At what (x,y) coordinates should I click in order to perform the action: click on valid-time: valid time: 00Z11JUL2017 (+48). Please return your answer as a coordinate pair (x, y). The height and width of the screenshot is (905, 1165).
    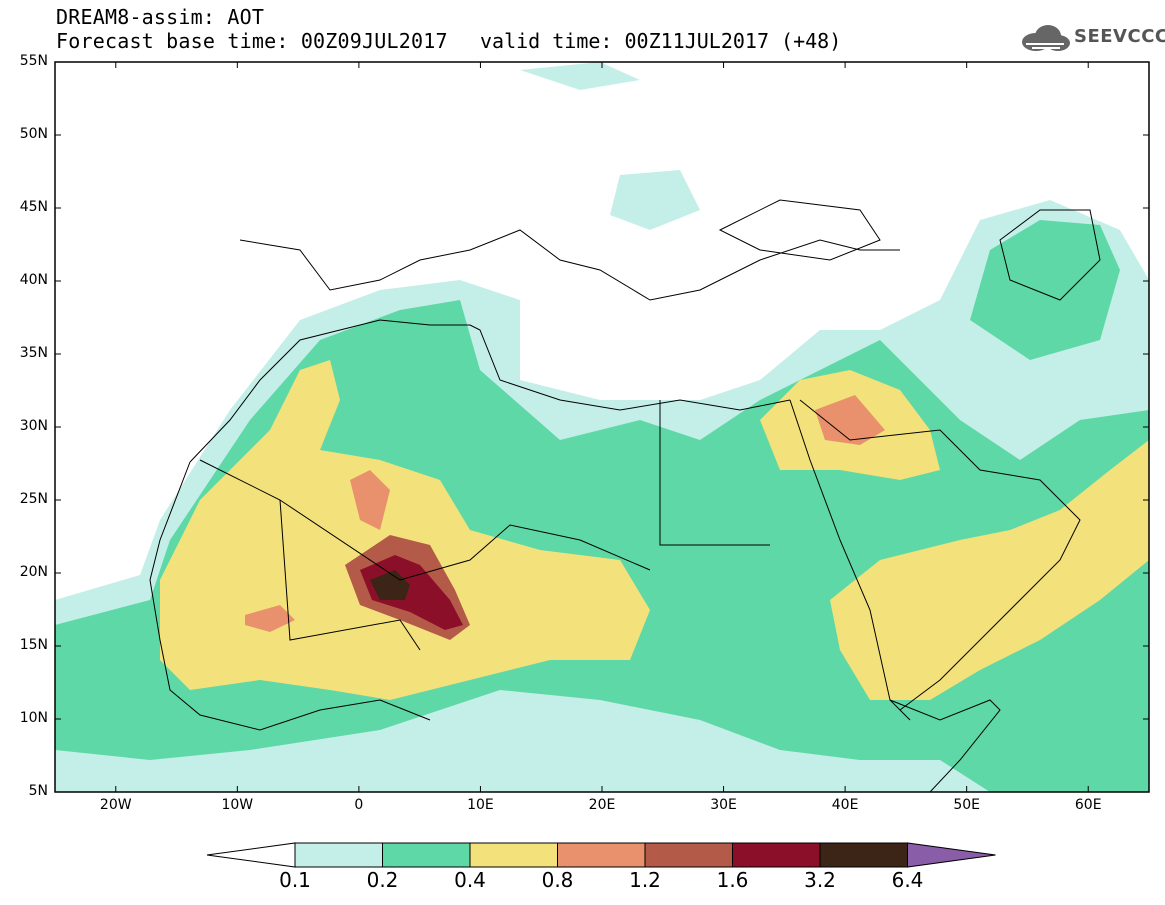
    Looking at the image, I should click on (661, 41).